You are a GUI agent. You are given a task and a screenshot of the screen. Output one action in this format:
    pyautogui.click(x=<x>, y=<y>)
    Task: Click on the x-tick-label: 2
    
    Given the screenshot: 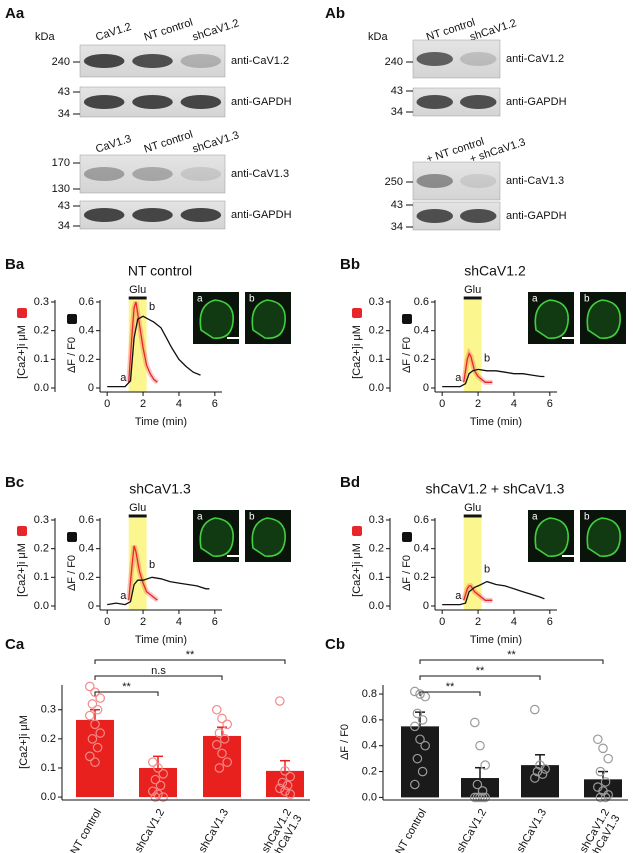 What is the action you would take?
    pyautogui.click(x=478, y=622)
    